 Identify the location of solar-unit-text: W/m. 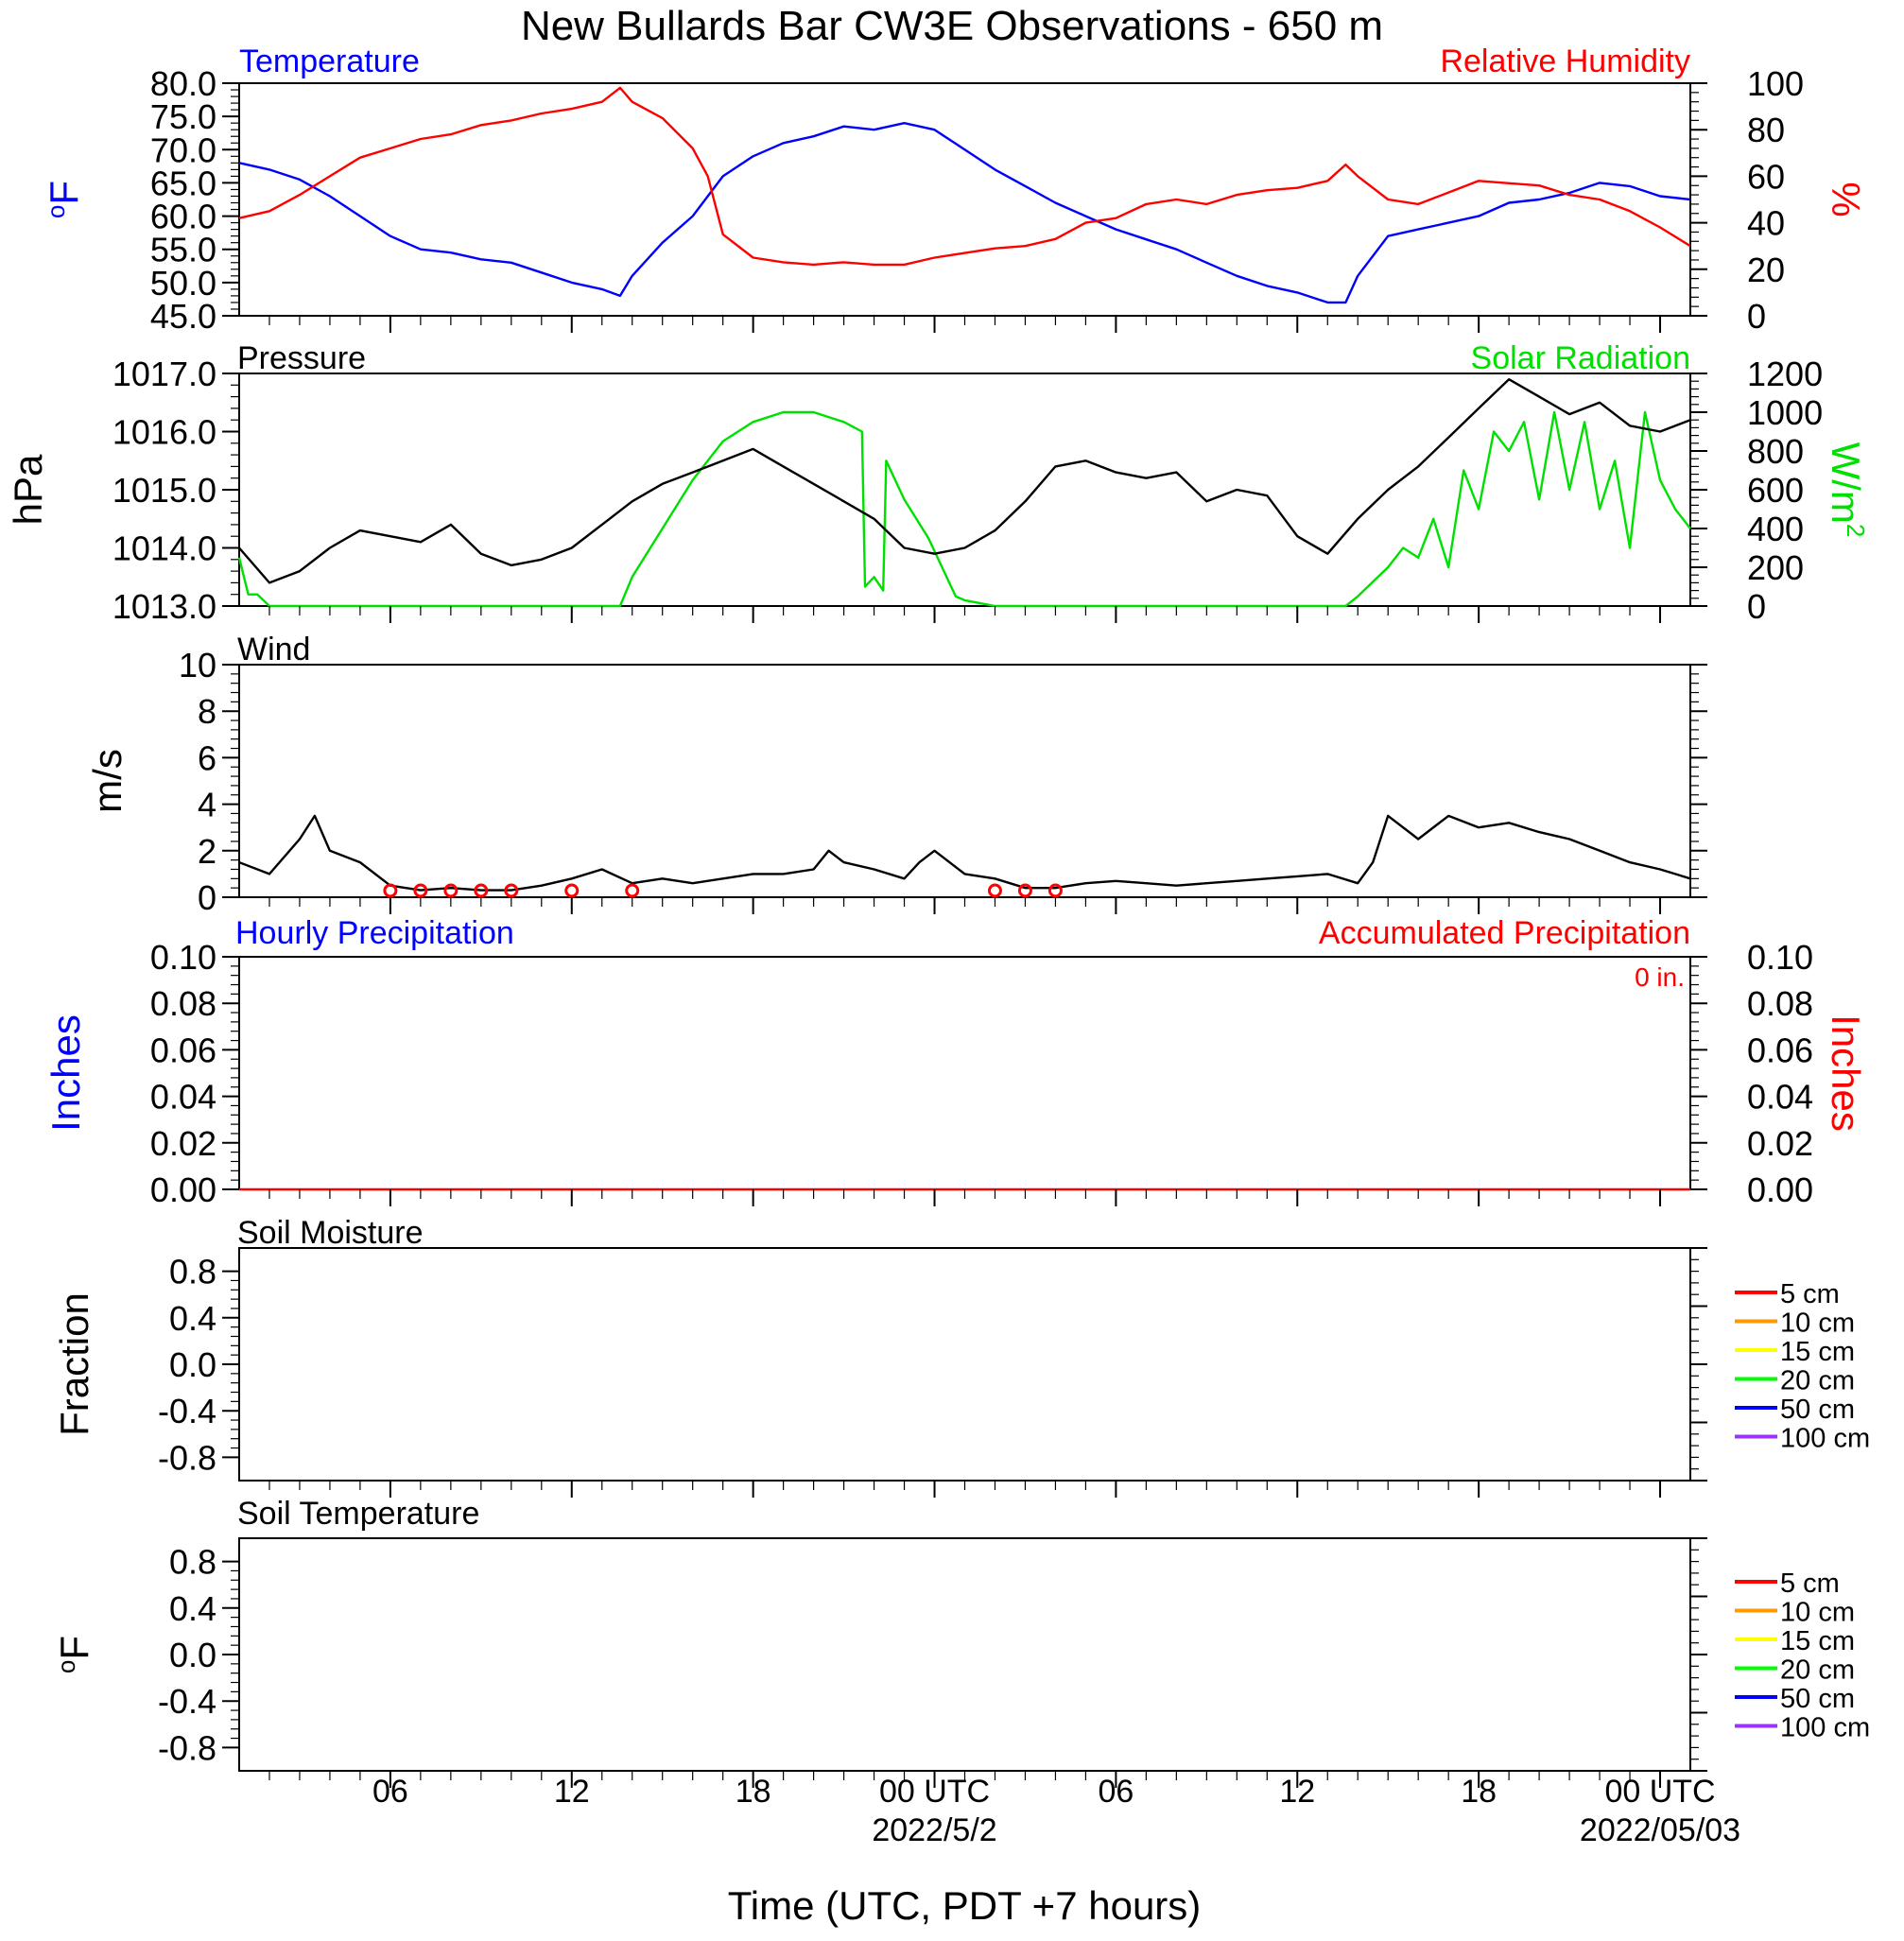
(1846, 483).